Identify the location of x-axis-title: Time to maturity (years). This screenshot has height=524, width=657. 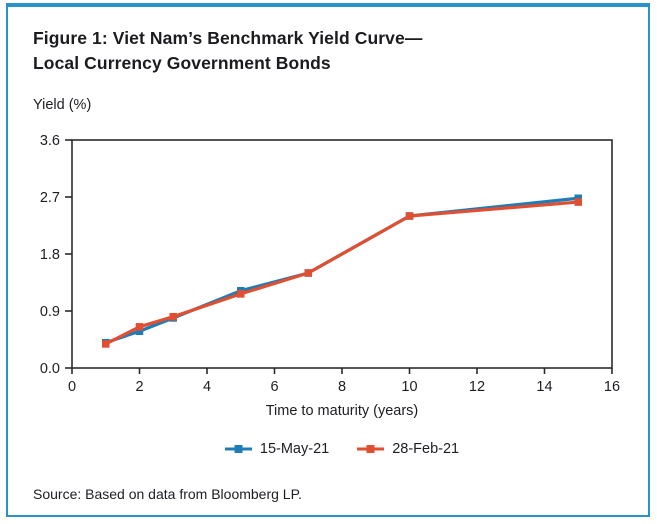
(342, 411).